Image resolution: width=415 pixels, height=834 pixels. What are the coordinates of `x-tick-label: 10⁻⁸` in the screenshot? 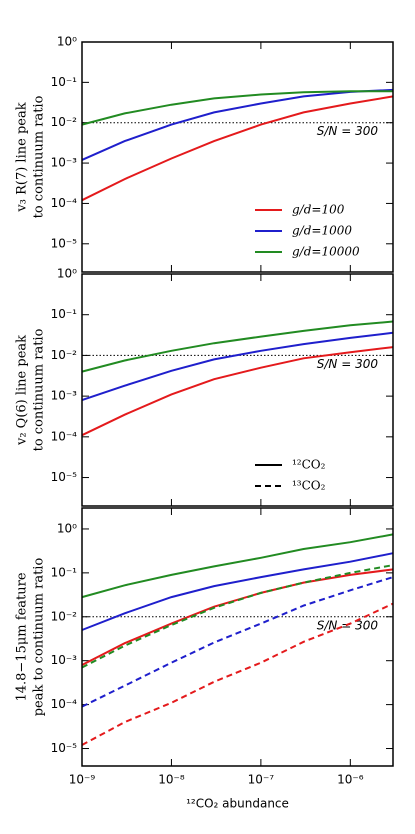 It's located at (171, 780).